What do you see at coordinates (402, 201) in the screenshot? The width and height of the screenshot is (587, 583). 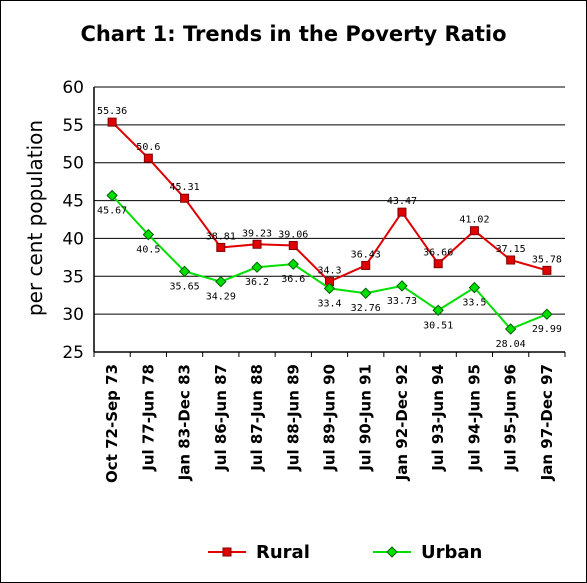 I see `data-label: 43.47` at bounding box center [402, 201].